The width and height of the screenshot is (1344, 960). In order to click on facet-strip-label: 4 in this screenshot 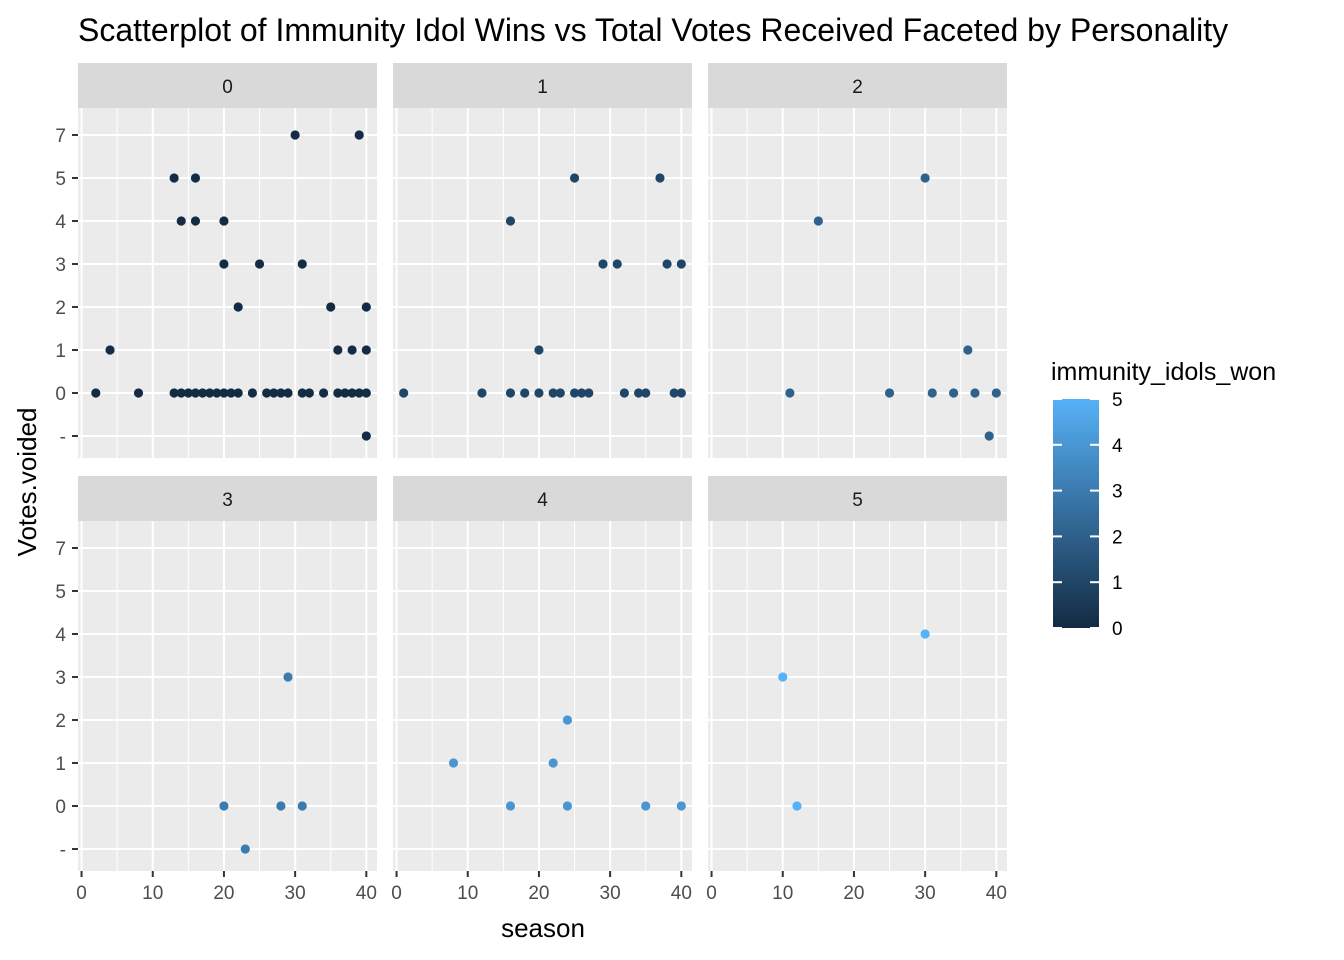, I will do `click(542, 500)`.